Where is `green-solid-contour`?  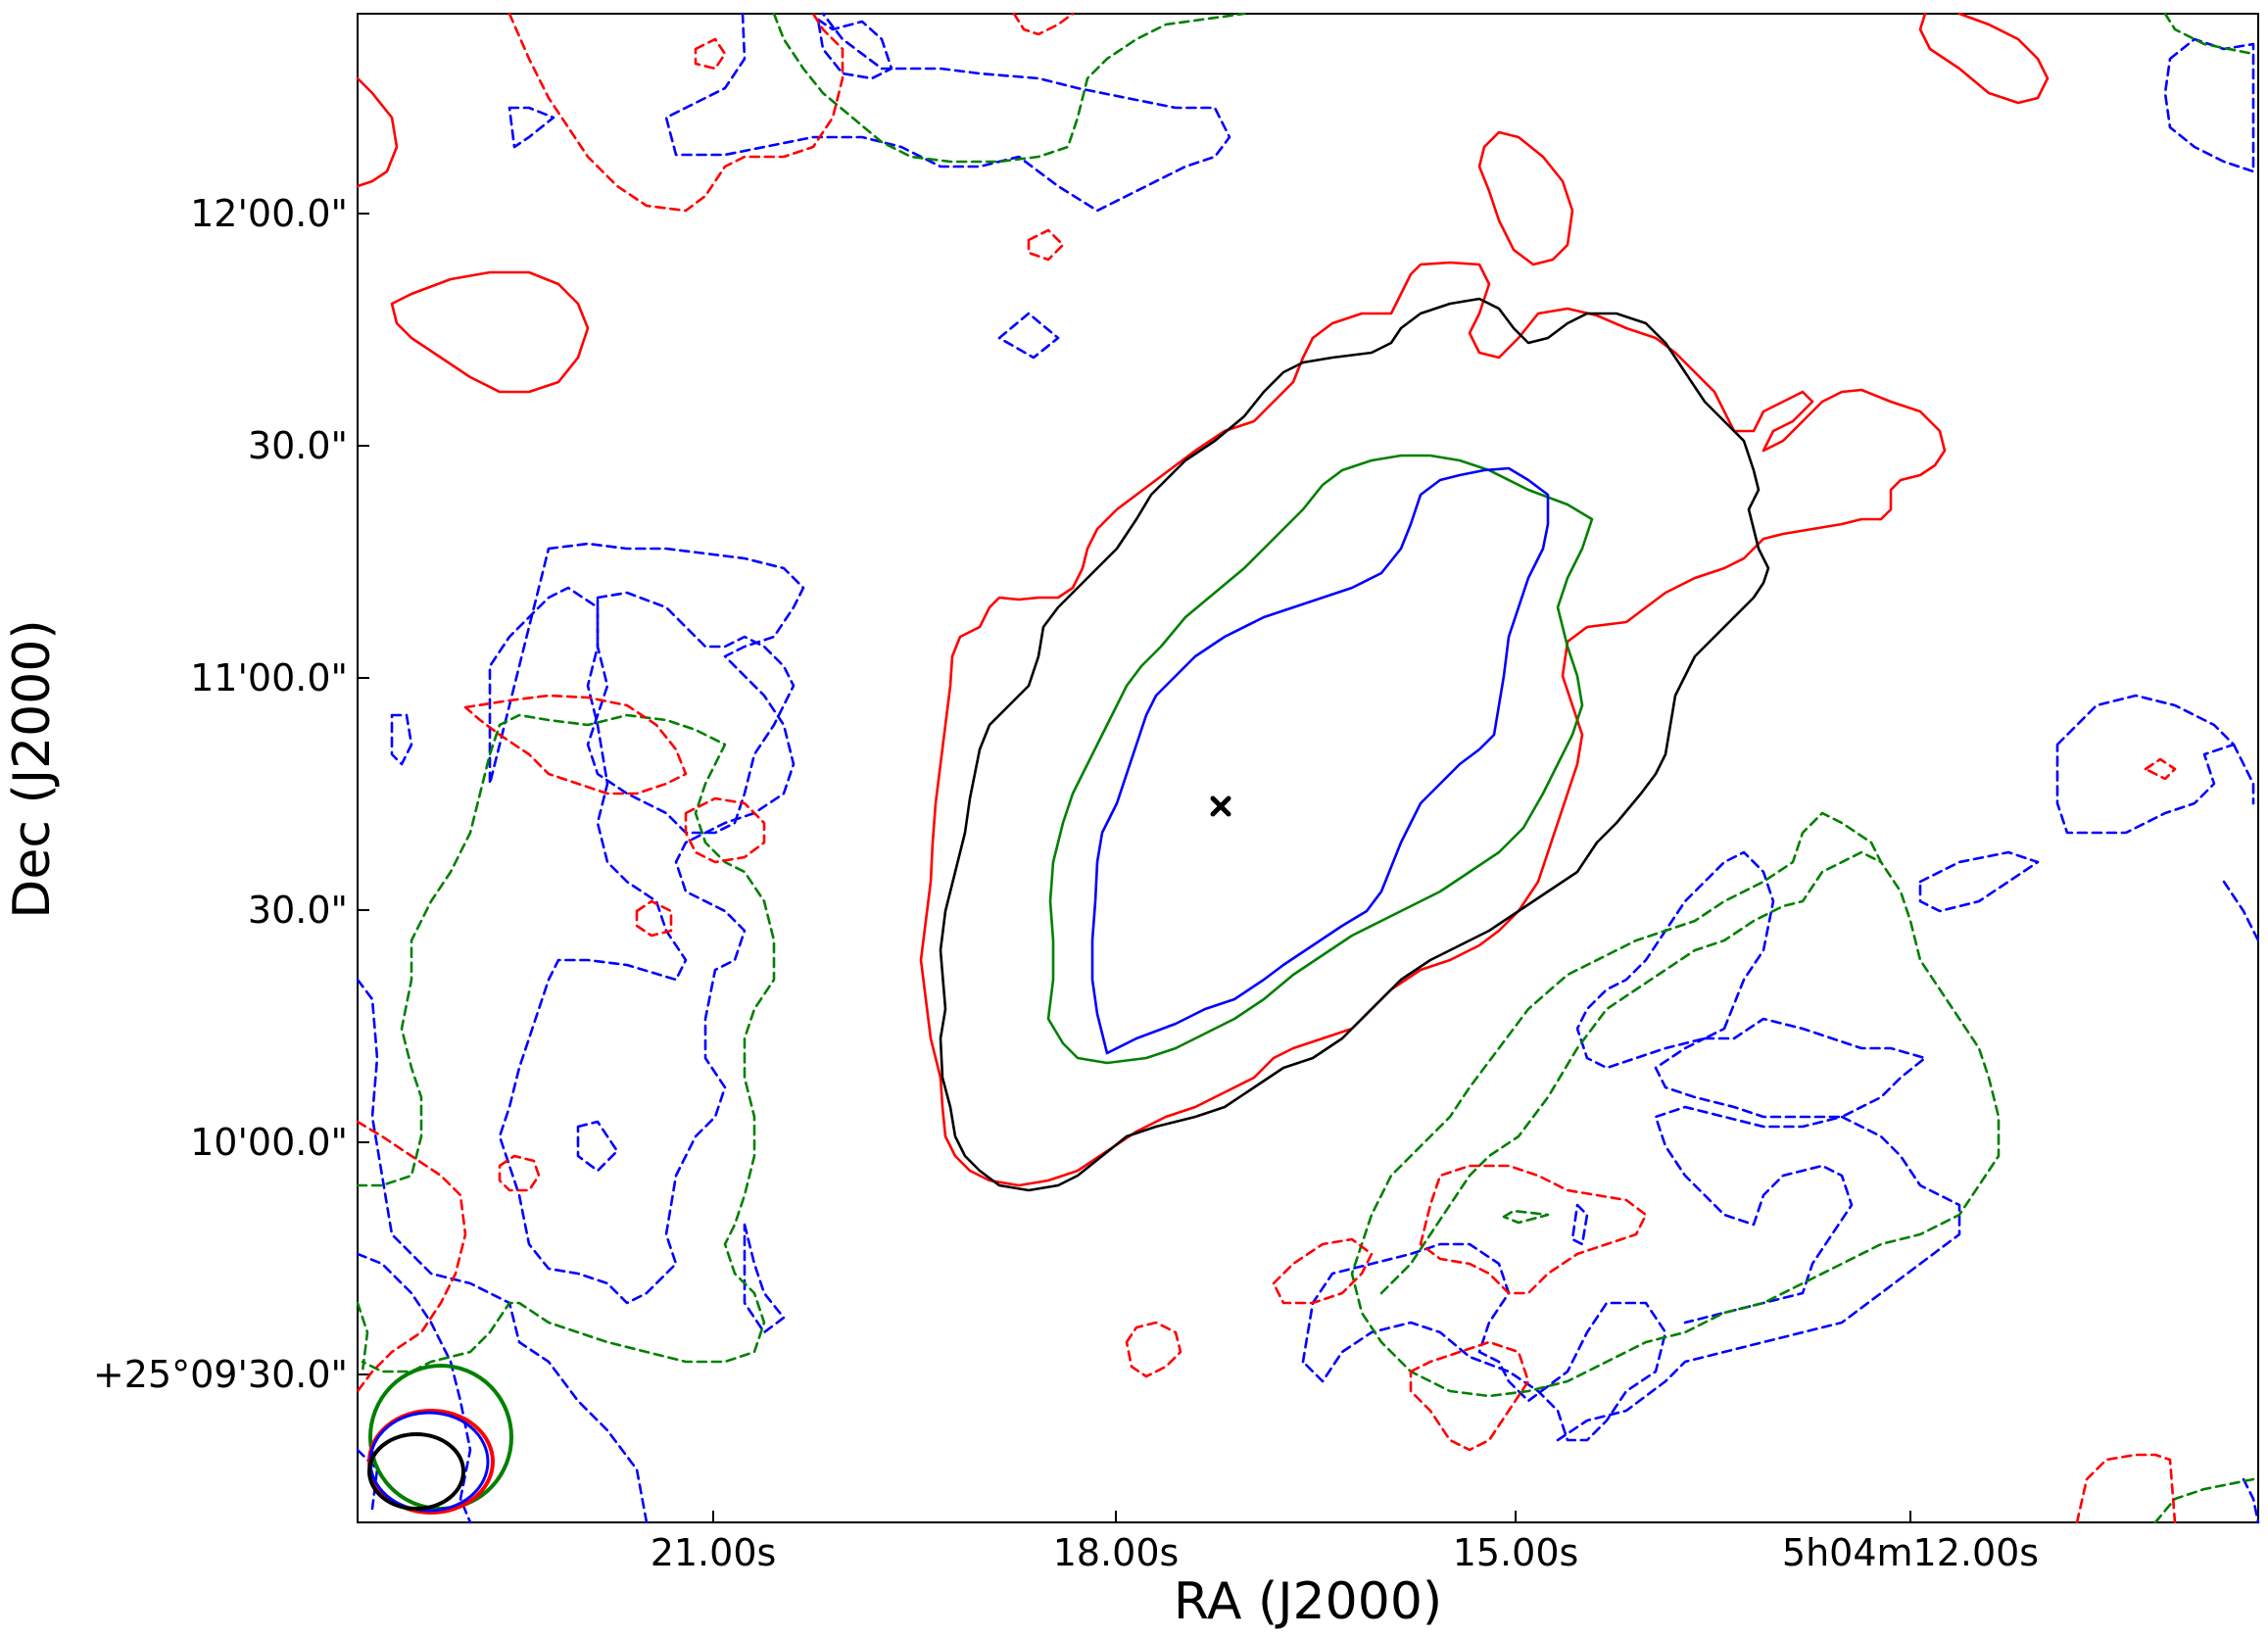
green-solid-contour is located at coordinates (1320, 759).